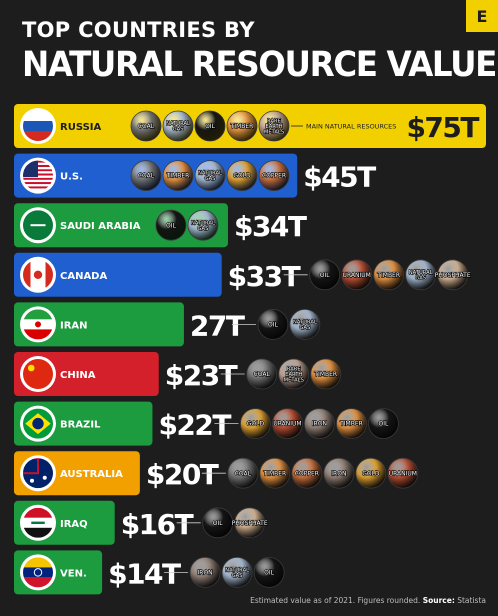 Image resolution: width=498 pixels, height=616 pixels. I want to click on resource-phosphate: PHOSPHATE, so click(249, 523).